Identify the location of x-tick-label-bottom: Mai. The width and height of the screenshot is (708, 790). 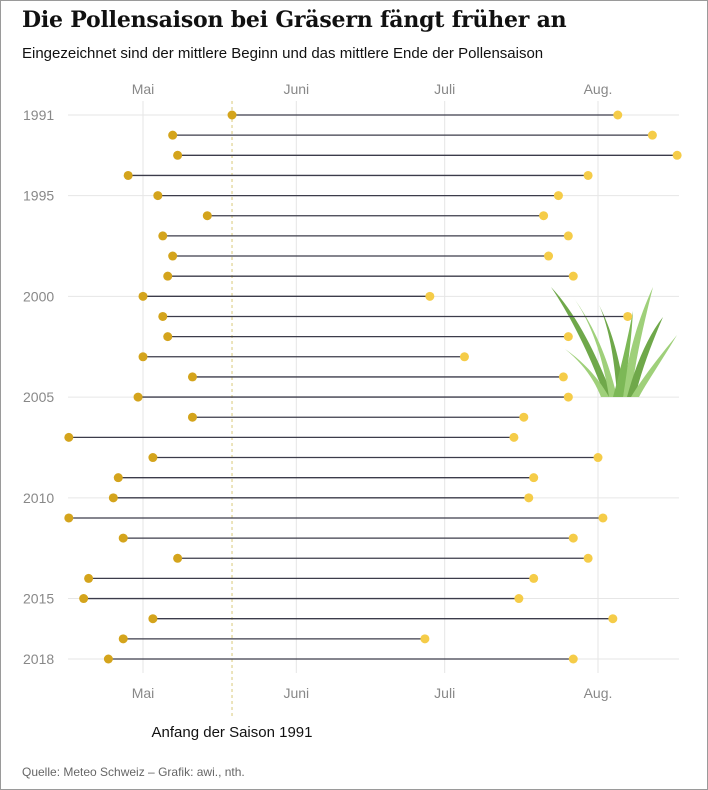
(143, 693).